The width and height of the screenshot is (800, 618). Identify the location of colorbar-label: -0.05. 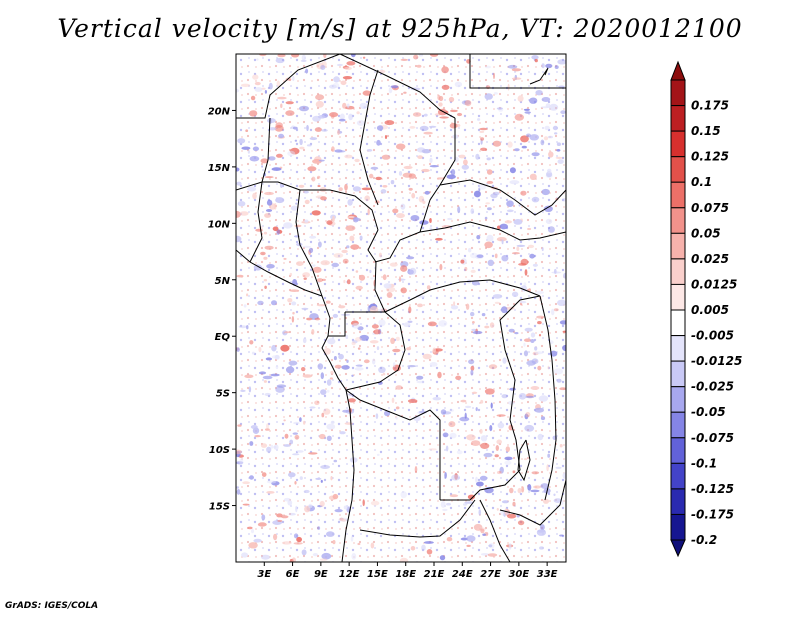
(708, 412).